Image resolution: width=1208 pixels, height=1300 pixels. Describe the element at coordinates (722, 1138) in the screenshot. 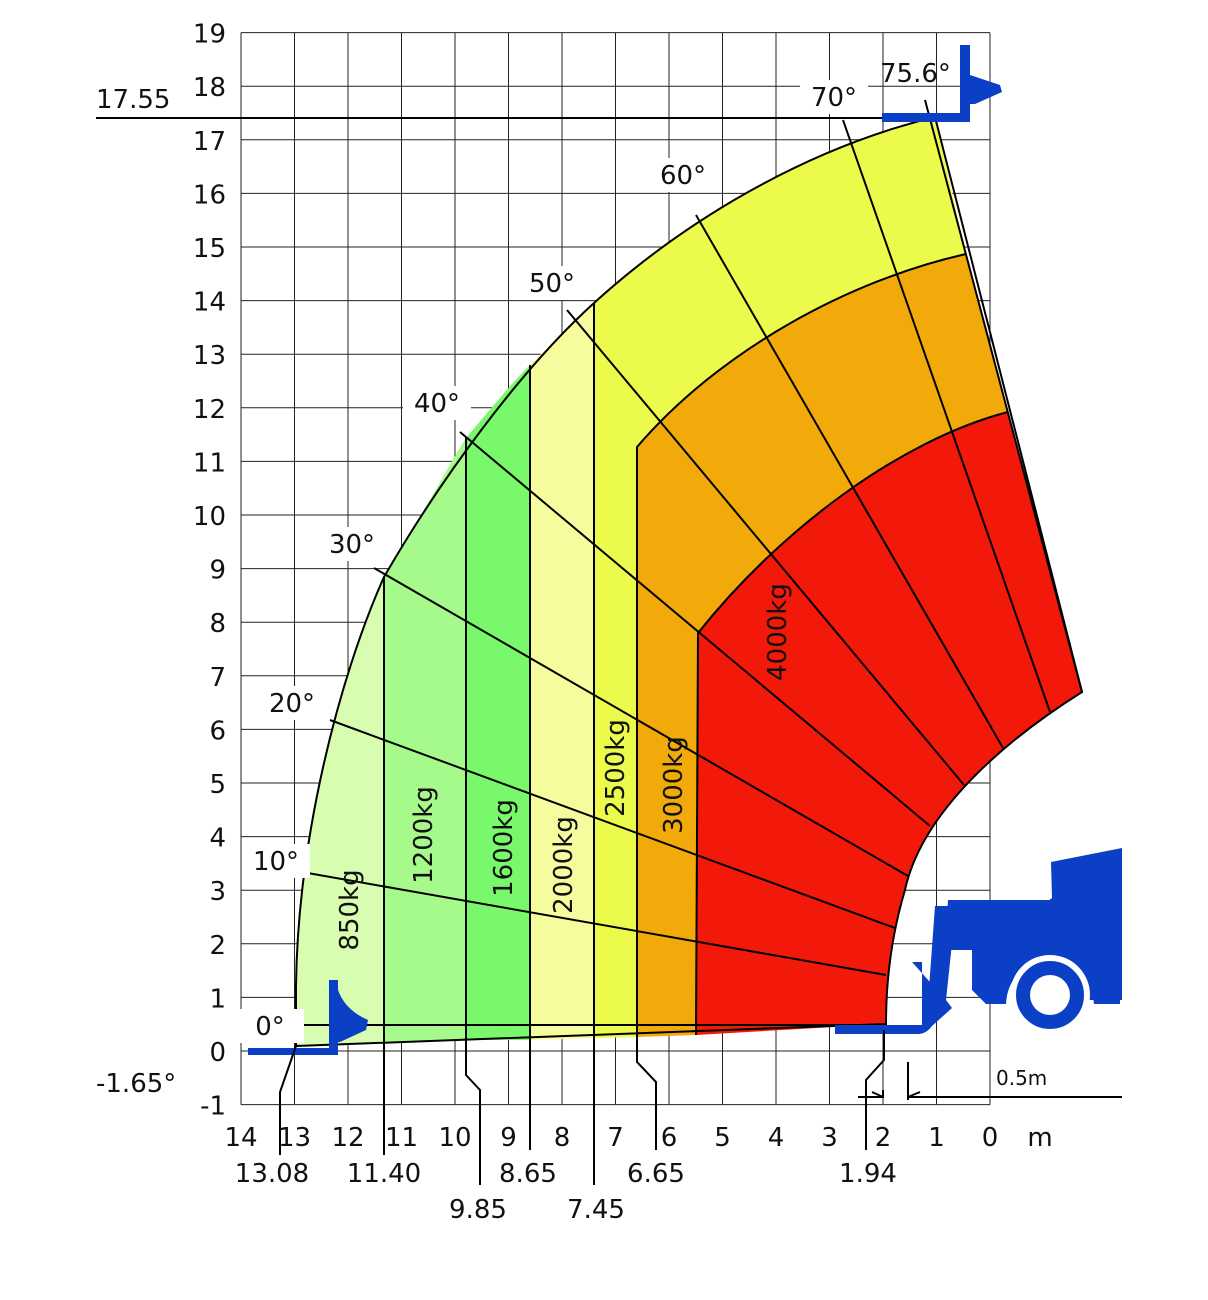

I see `x-tick-label: 5` at that location.